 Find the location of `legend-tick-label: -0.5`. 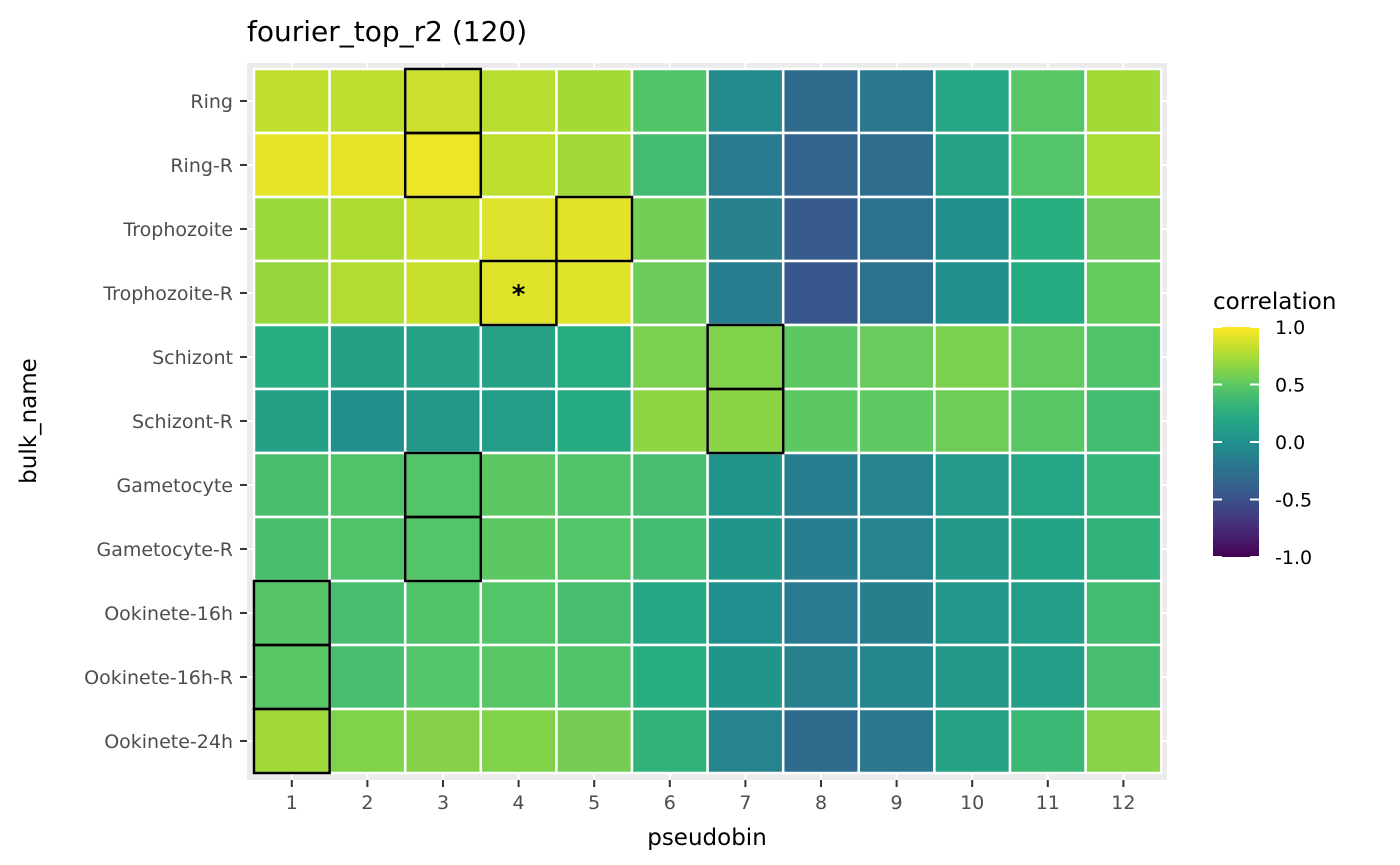

legend-tick-label: -0.5 is located at coordinates (1293, 501).